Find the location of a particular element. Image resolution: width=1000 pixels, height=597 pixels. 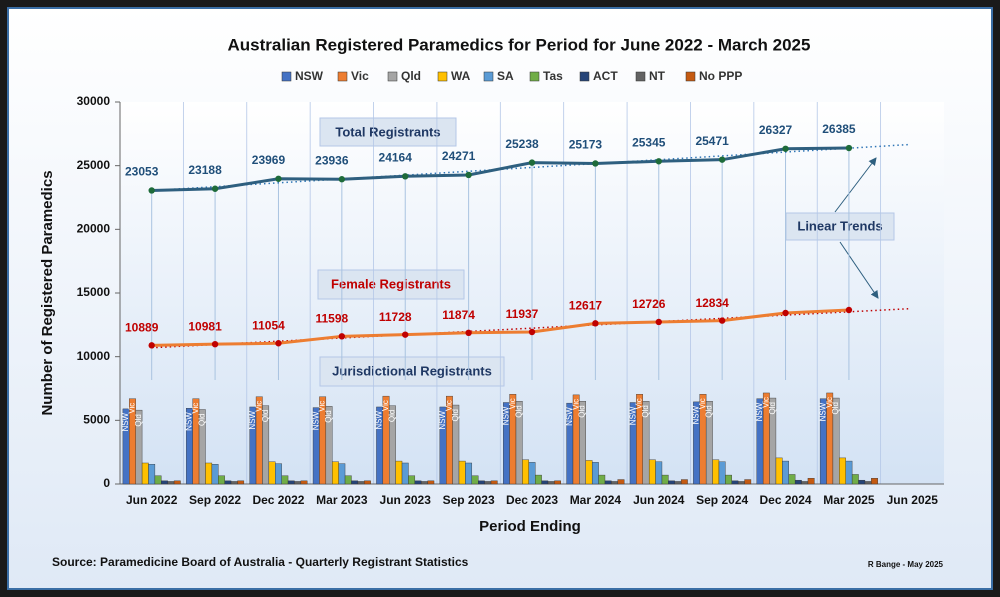

data-label: 25238 is located at coordinates (522, 144).